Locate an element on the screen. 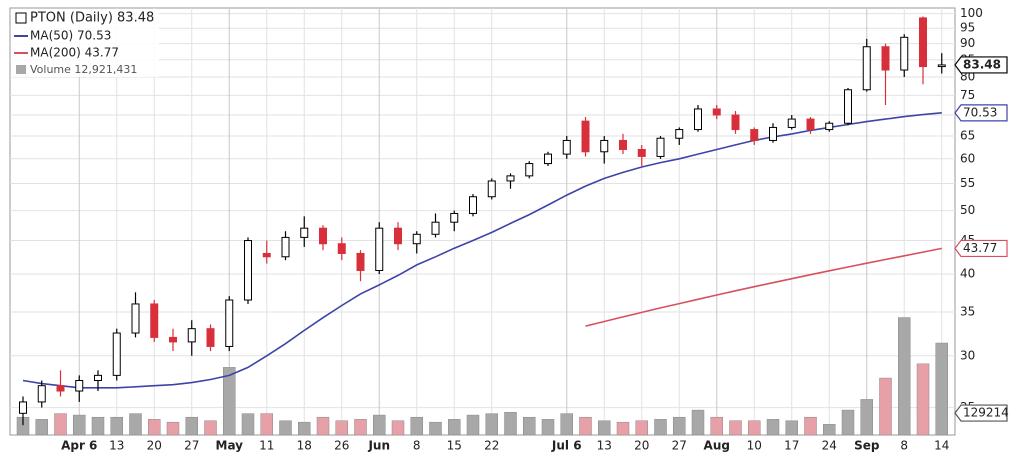 The image size is (1024, 455). legend-ma50: MA(50) 70.53 is located at coordinates (70, 36).